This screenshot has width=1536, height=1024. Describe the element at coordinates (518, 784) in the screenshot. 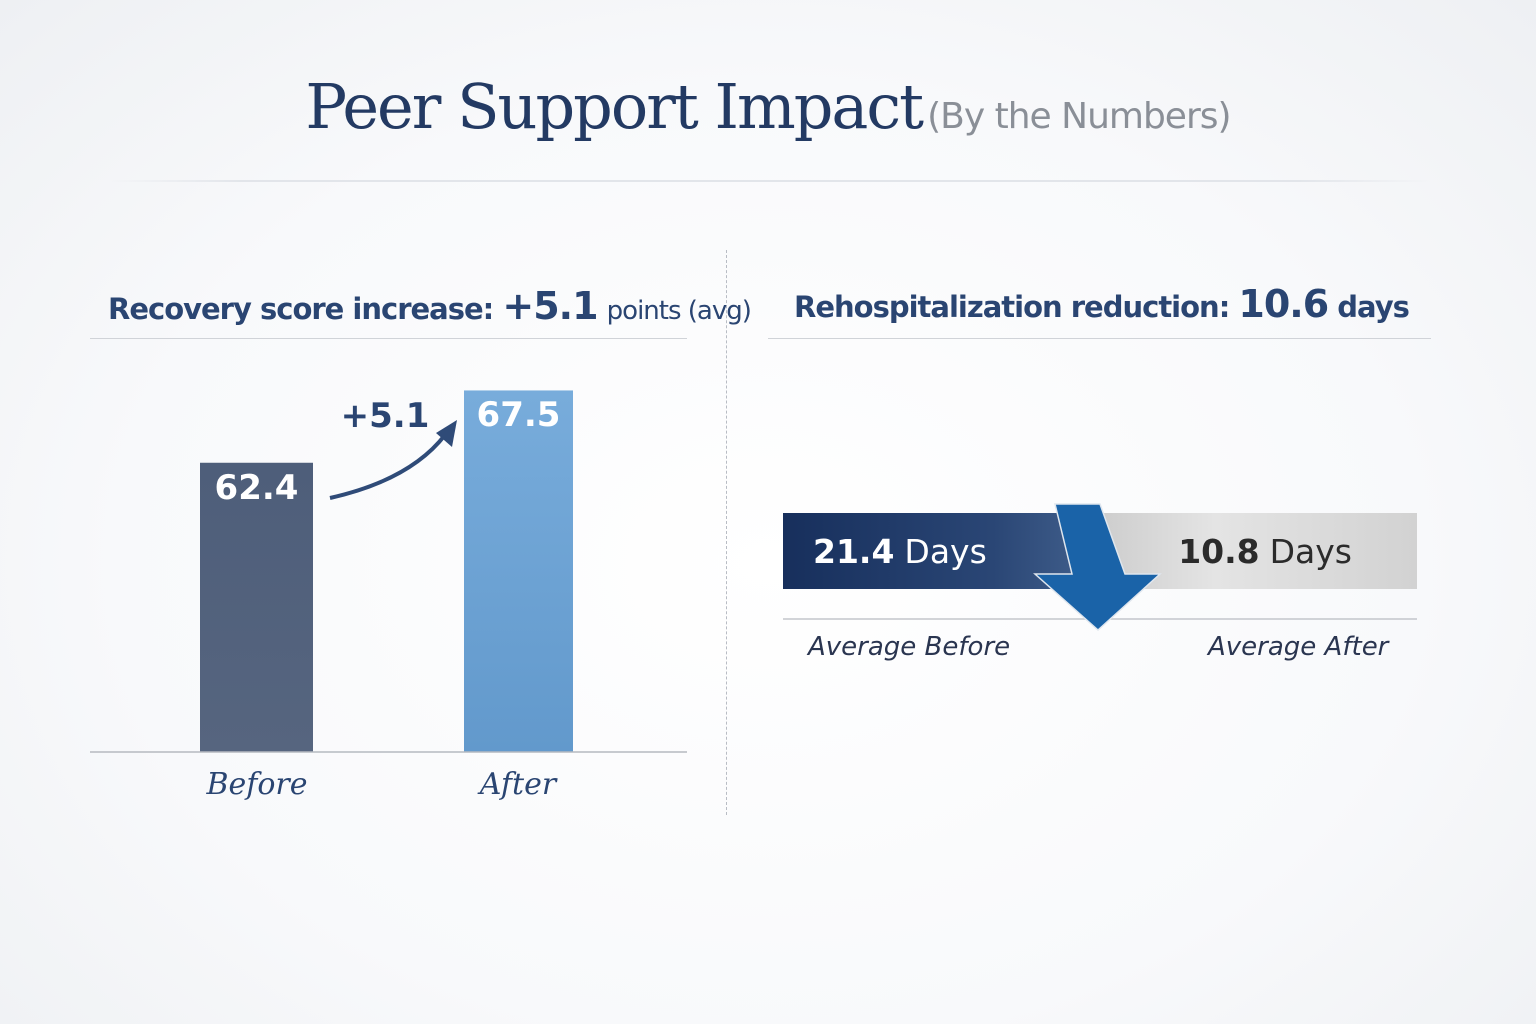

I see `category-after: After` at that location.